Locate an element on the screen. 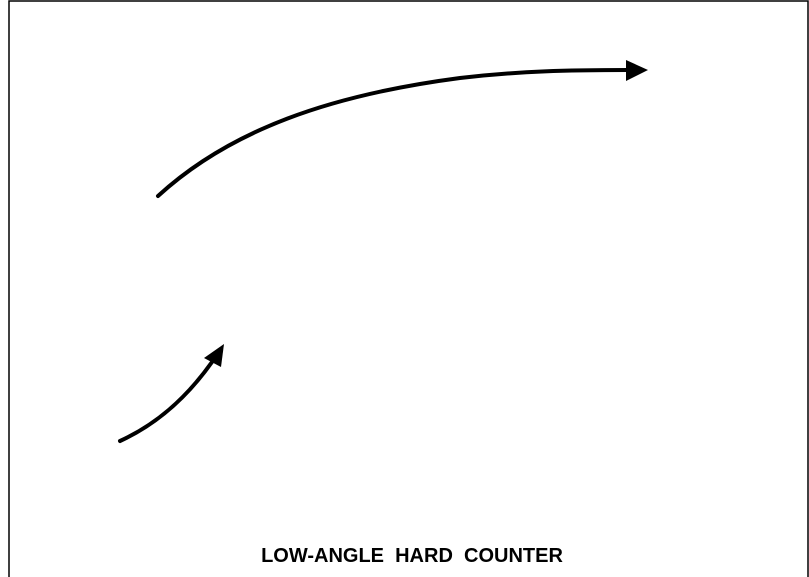  caption: LOW-ANGLE HARD COUNTER is located at coordinates (412, 556).